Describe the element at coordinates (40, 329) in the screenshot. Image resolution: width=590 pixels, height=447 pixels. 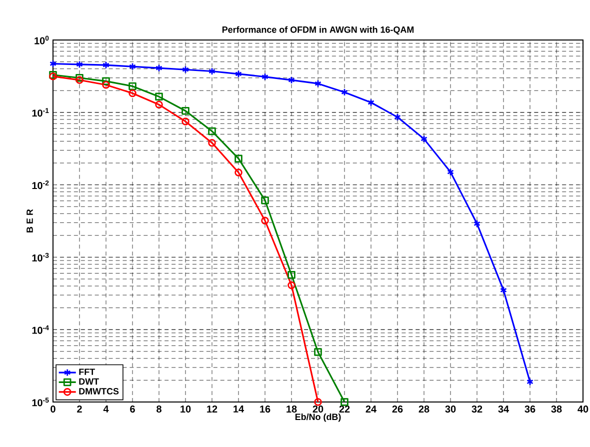
I see `y-tick-label: 10$^{-4}$` at that location.